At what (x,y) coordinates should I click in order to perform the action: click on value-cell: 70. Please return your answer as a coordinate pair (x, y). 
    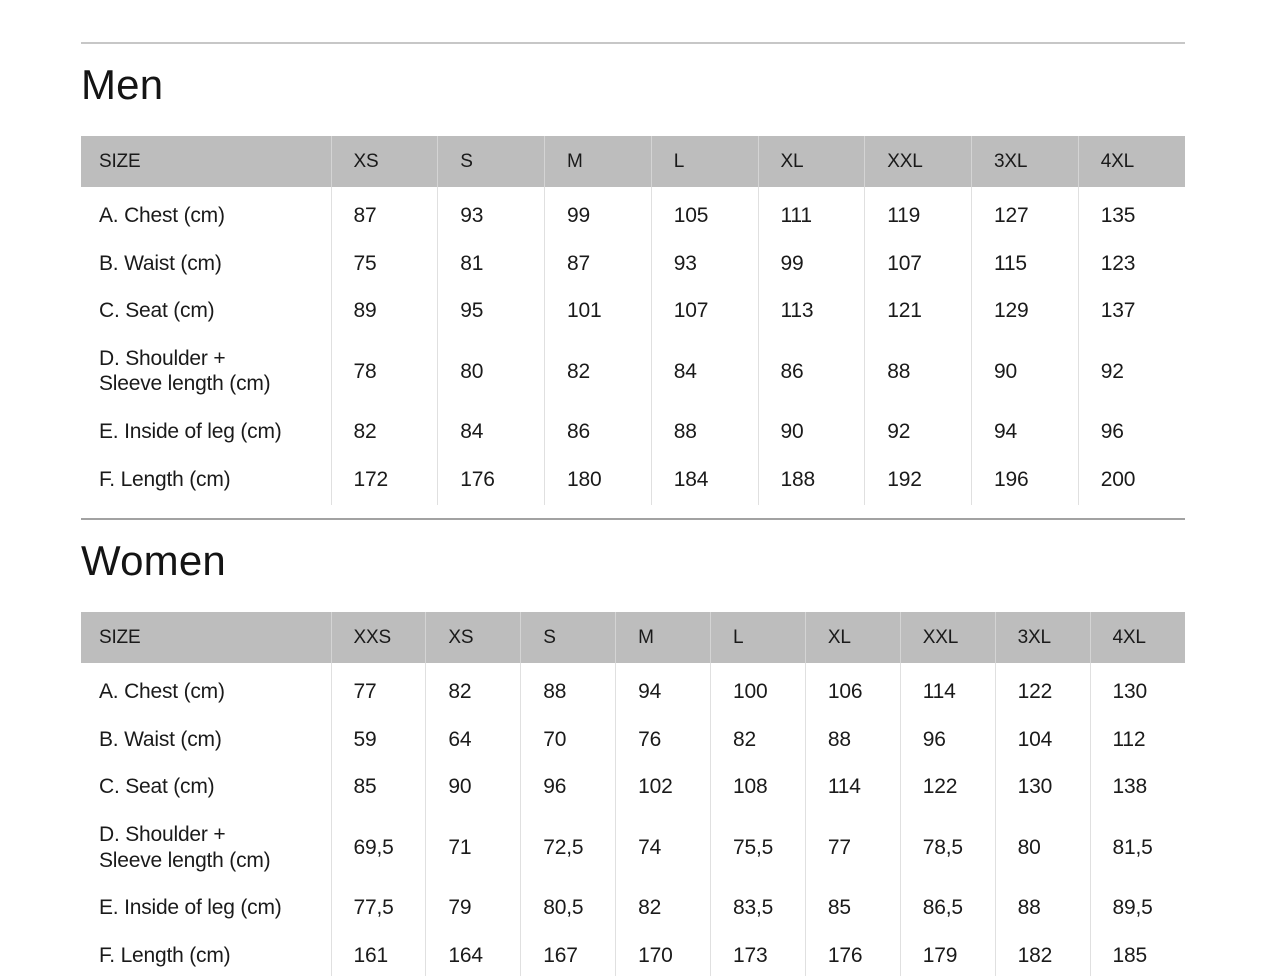
    Looking at the image, I should click on (568, 739).